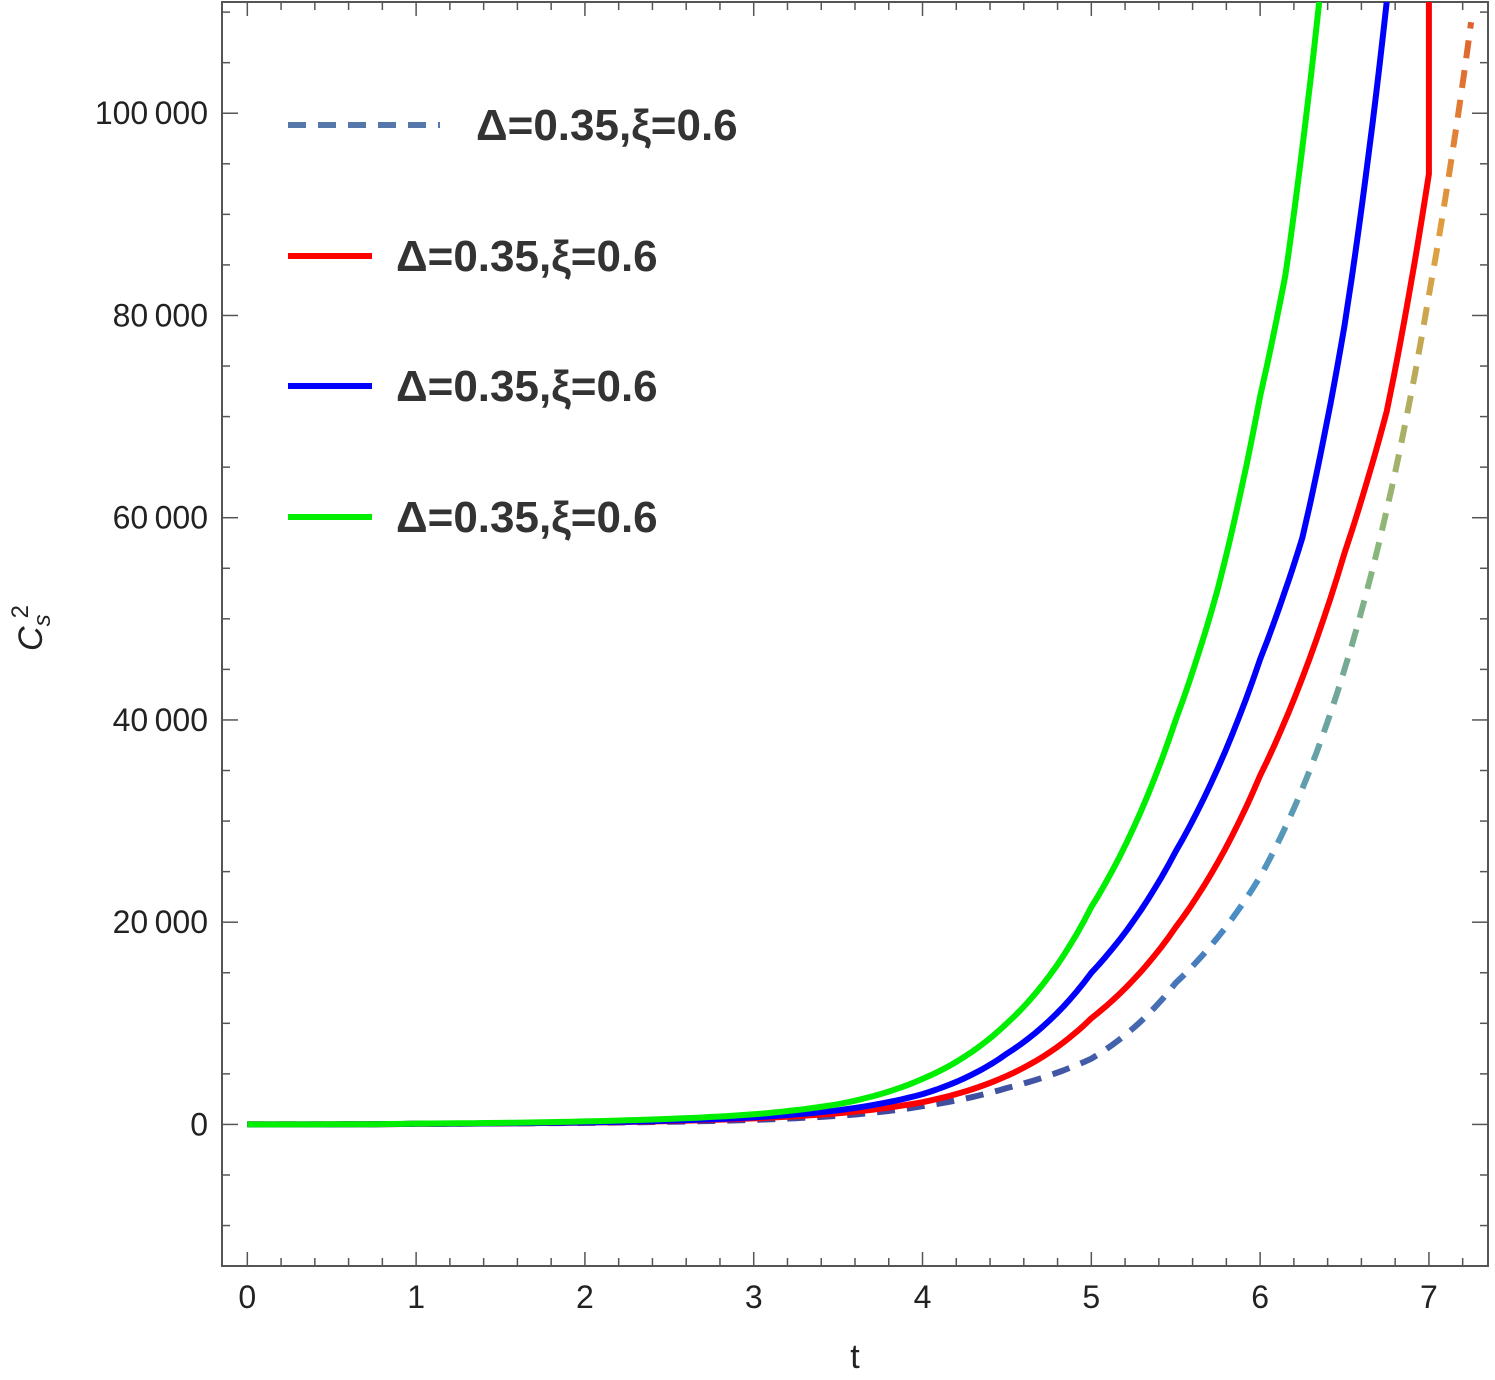 This screenshot has height=1380, width=1495. I want to click on x-tick-label: 7, so click(1429, 1297).